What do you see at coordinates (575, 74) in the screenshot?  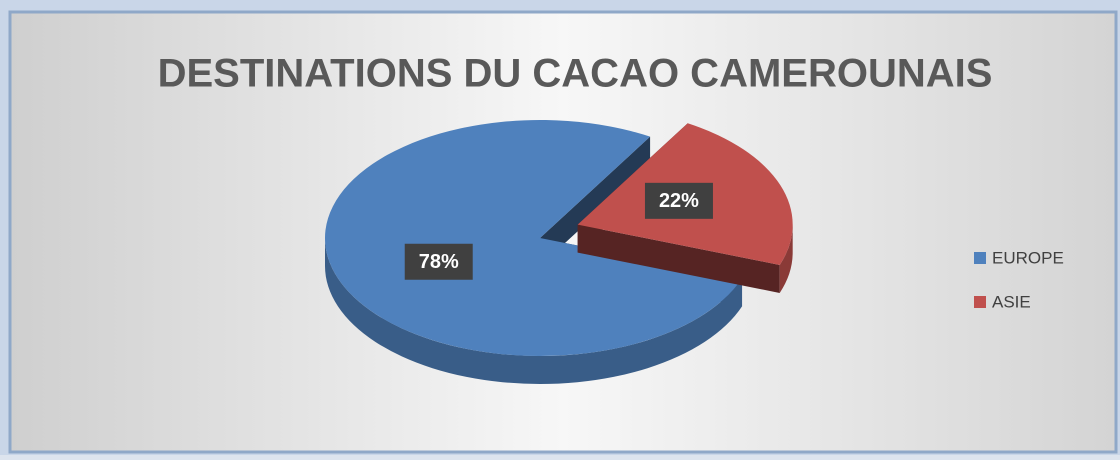 I see `chart-title: DESTINATIONS DU CACAO CAMEROUNAIS` at bounding box center [575, 74].